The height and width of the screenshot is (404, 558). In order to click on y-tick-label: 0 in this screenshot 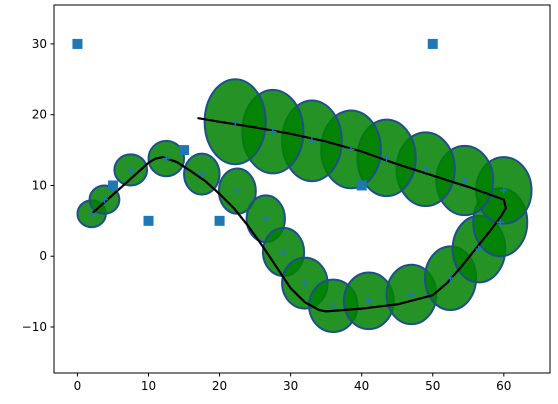, I will do `click(43, 256)`.